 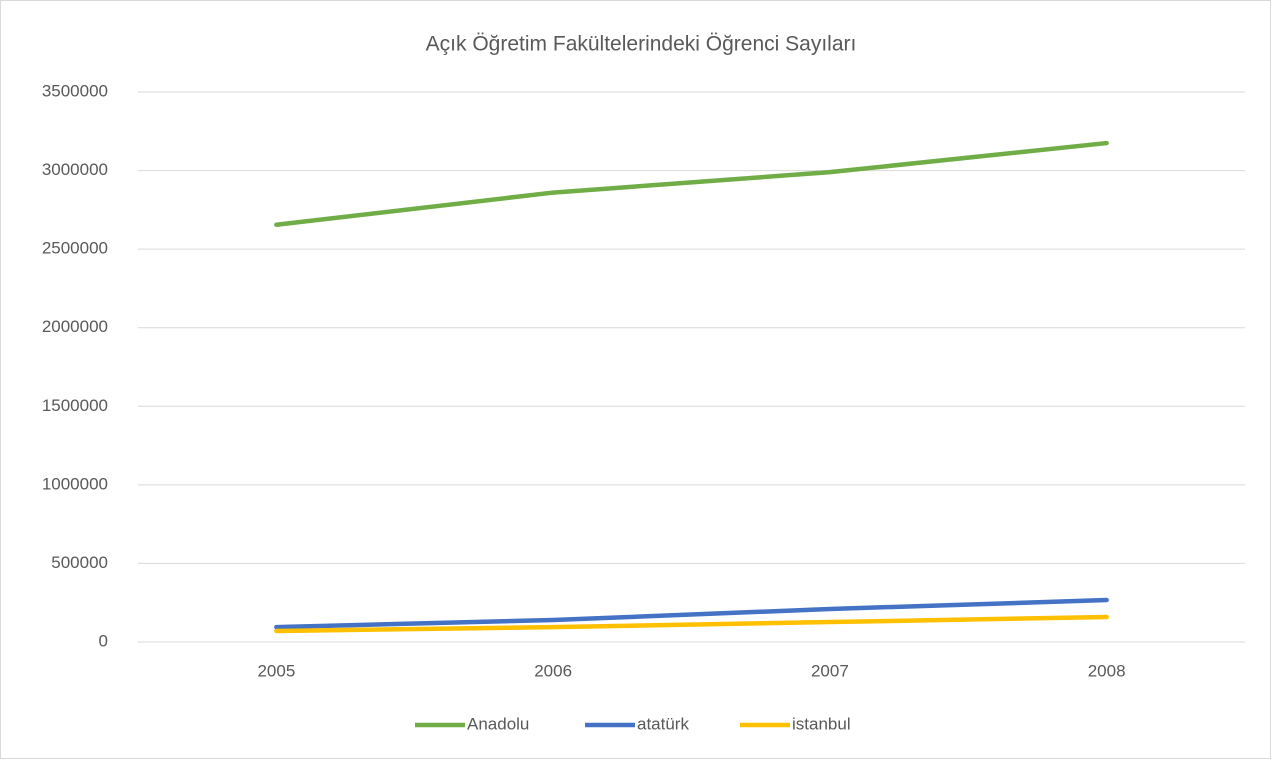 What do you see at coordinates (103, 640) in the screenshot?
I see `y-tick-label: 0` at bounding box center [103, 640].